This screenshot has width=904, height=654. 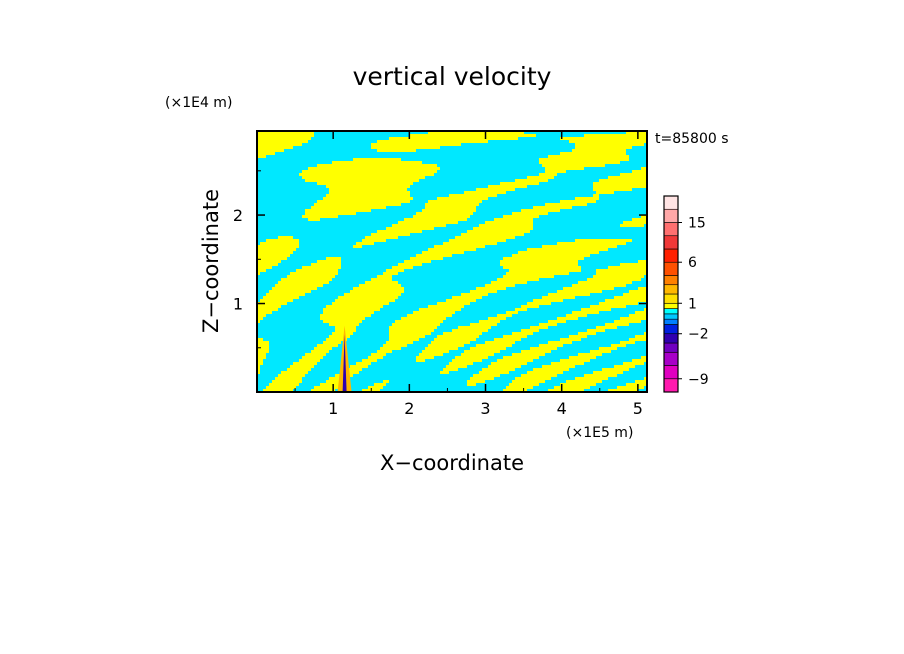 I want to click on colorbar-frame, so click(x=671, y=294).